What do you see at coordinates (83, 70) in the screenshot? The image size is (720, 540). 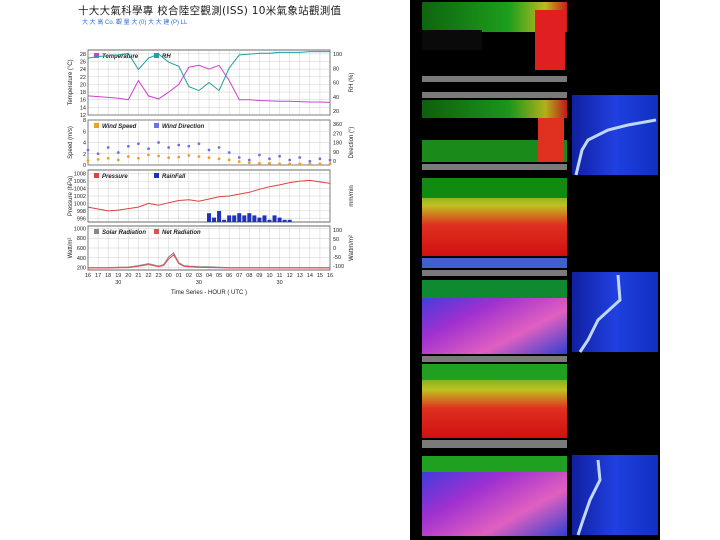 I see `y-tick-label: 24` at bounding box center [83, 70].